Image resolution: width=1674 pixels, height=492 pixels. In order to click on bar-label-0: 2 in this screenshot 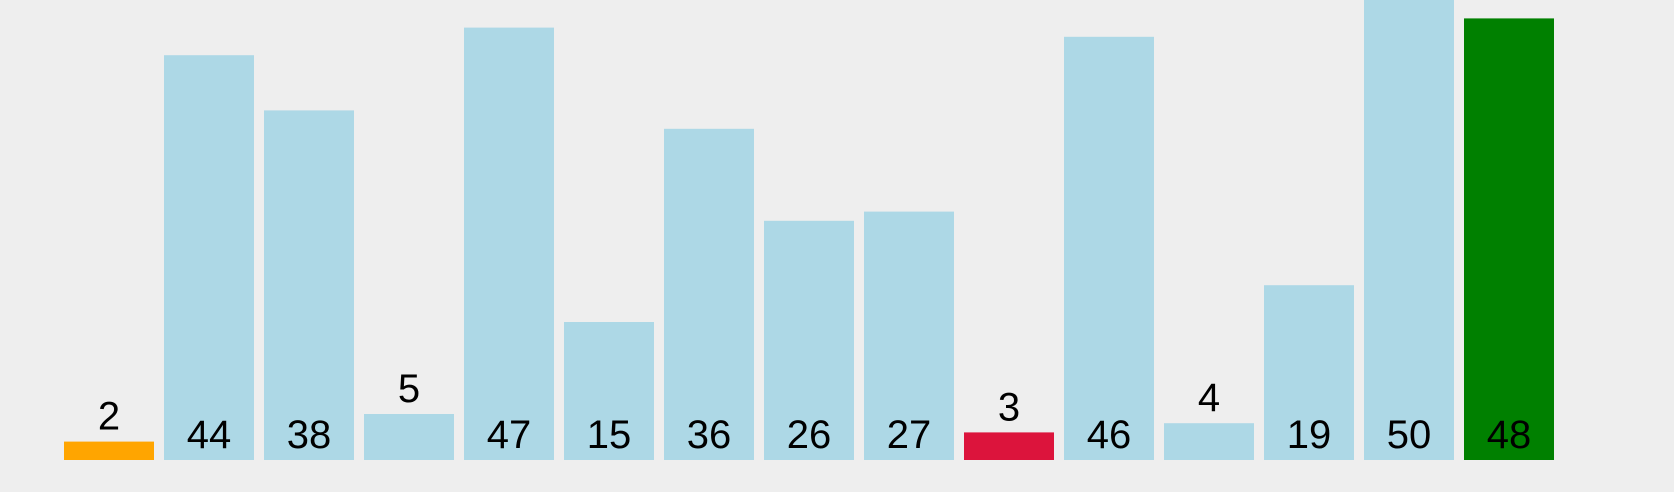, I will do `click(109, 417)`.